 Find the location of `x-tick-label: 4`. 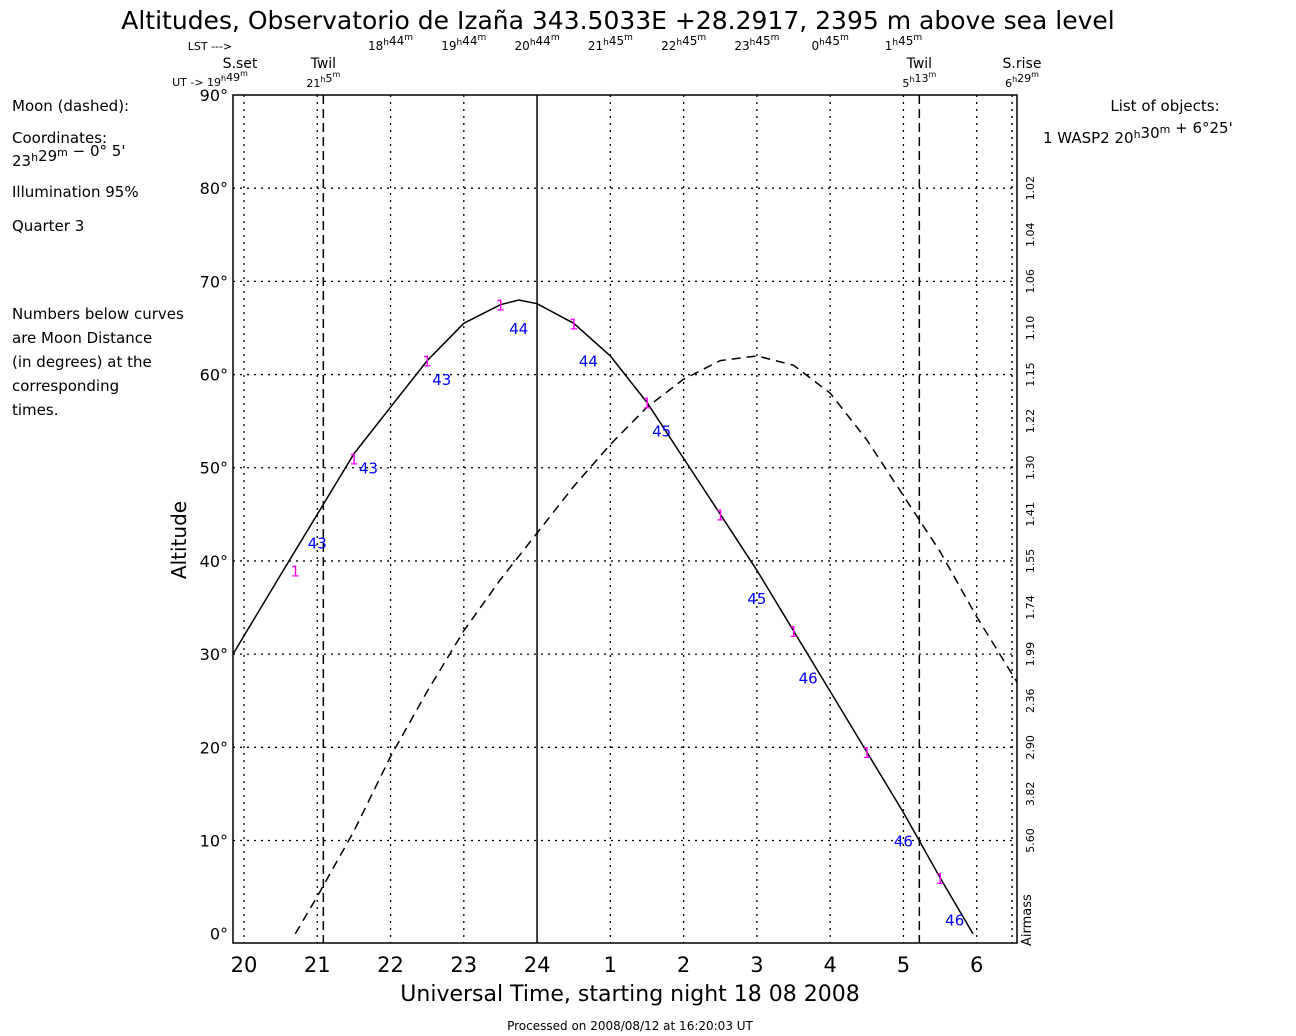

x-tick-label: 4 is located at coordinates (829, 965).